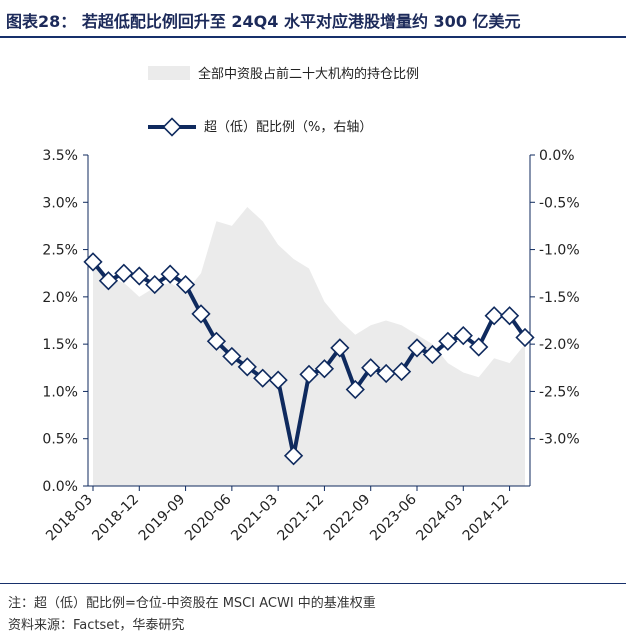 This screenshot has width=626, height=636. Describe the element at coordinates (486, 518) in the screenshot. I see `x-tick-label: 2024-12` at that location.